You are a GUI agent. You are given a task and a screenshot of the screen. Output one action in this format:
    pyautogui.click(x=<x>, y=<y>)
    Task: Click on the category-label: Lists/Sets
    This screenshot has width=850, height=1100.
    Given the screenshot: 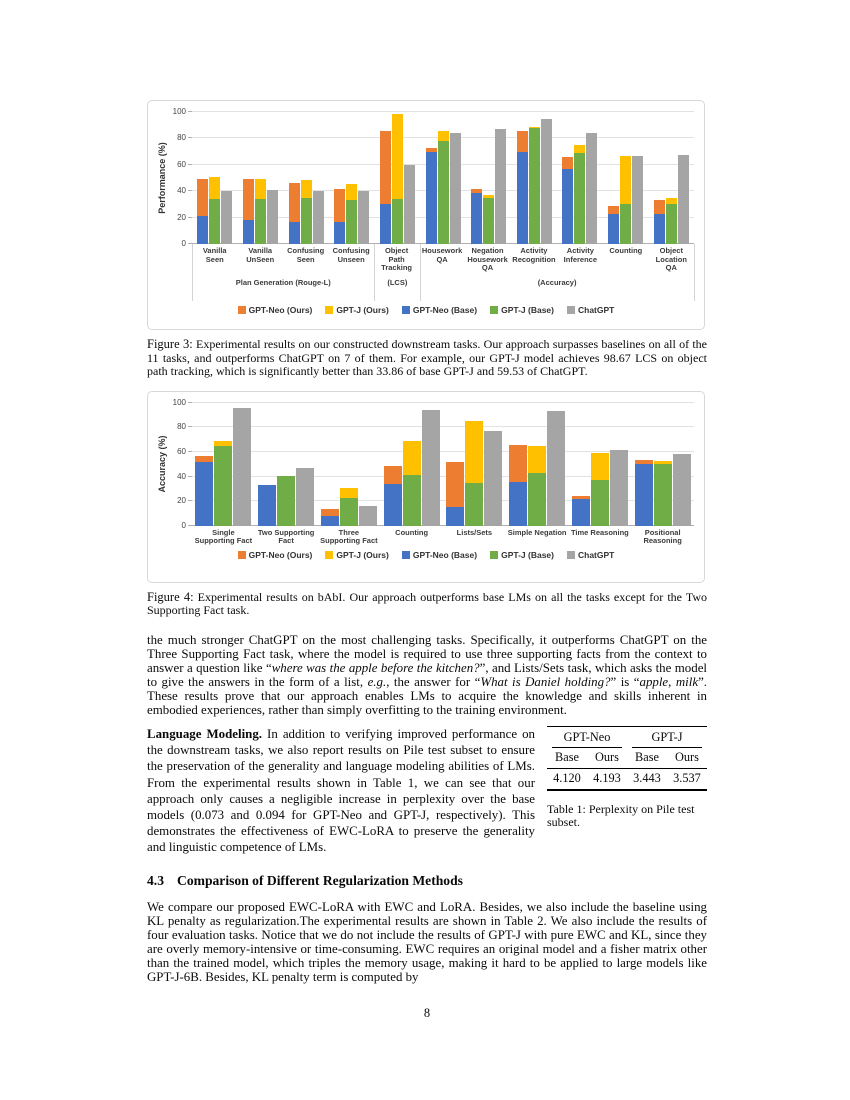 What is the action you would take?
    pyautogui.click(x=474, y=532)
    